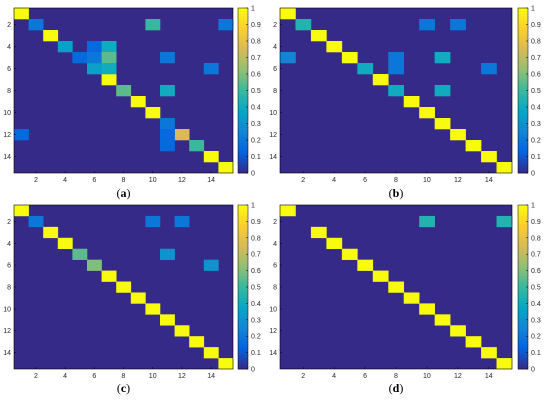 The height and width of the screenshot is (400, 550). What do you see at coordinates (256, 238) in the screenshot?
I see `colorbar-tick-label: 0.8` at bounding box center [256, 238].